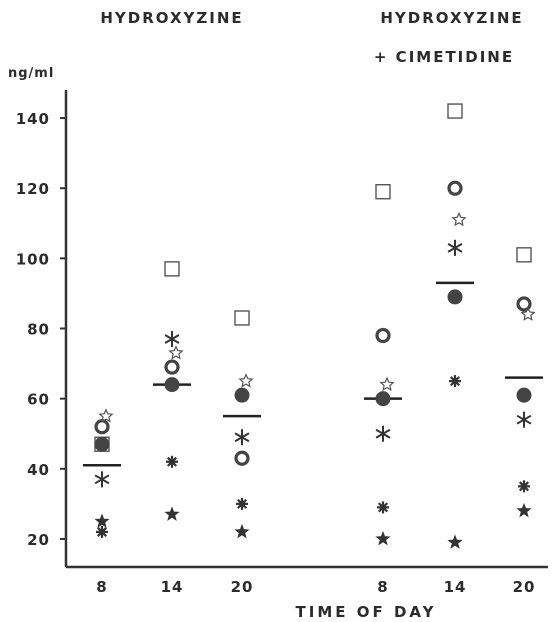 The height and width of the screenshot is (622, 559). Describe the element at coordinates (38, 330) in the screenshot. I see `y-tick-label: 80` at that location.